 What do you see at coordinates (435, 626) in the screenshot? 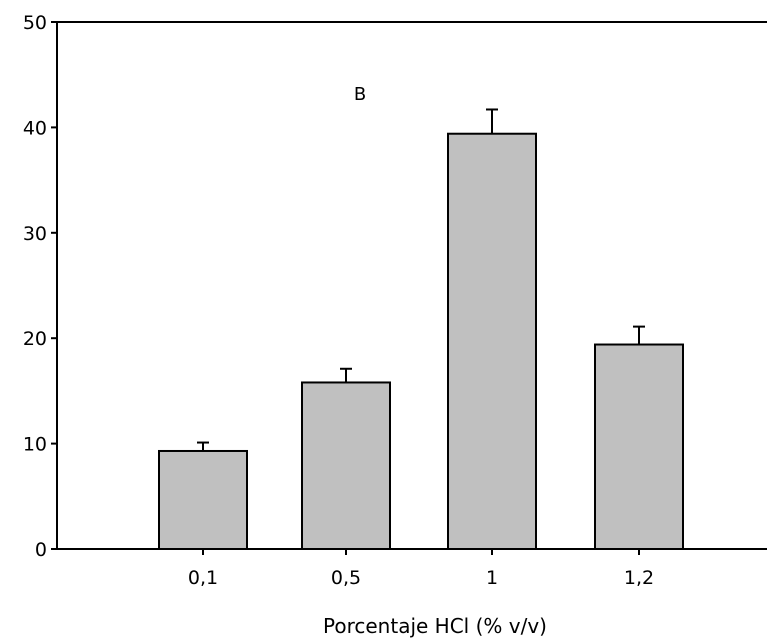
I see `x-axis-label: Porcentaje HCl (% v/v)` at bounding box center [435, 626].